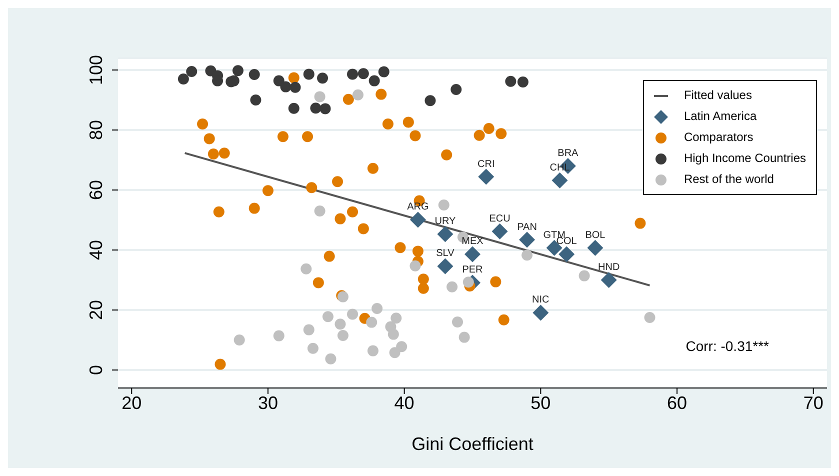  What do you see at coordinates (445, 222) in the screenshot?
I see `annotation: URY` at bounding box center [445, 222].